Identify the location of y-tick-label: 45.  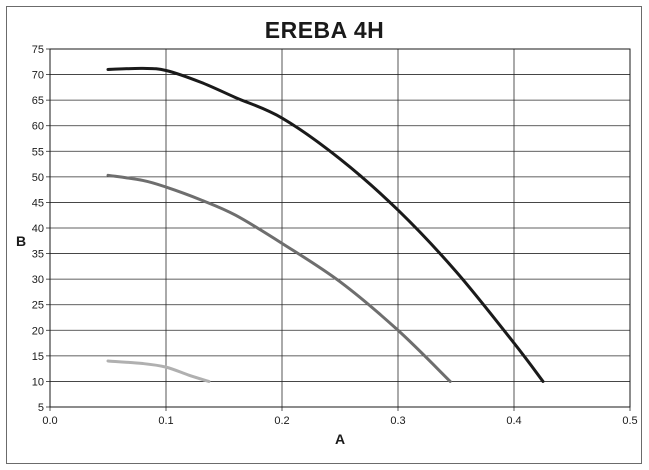
(38, 203).